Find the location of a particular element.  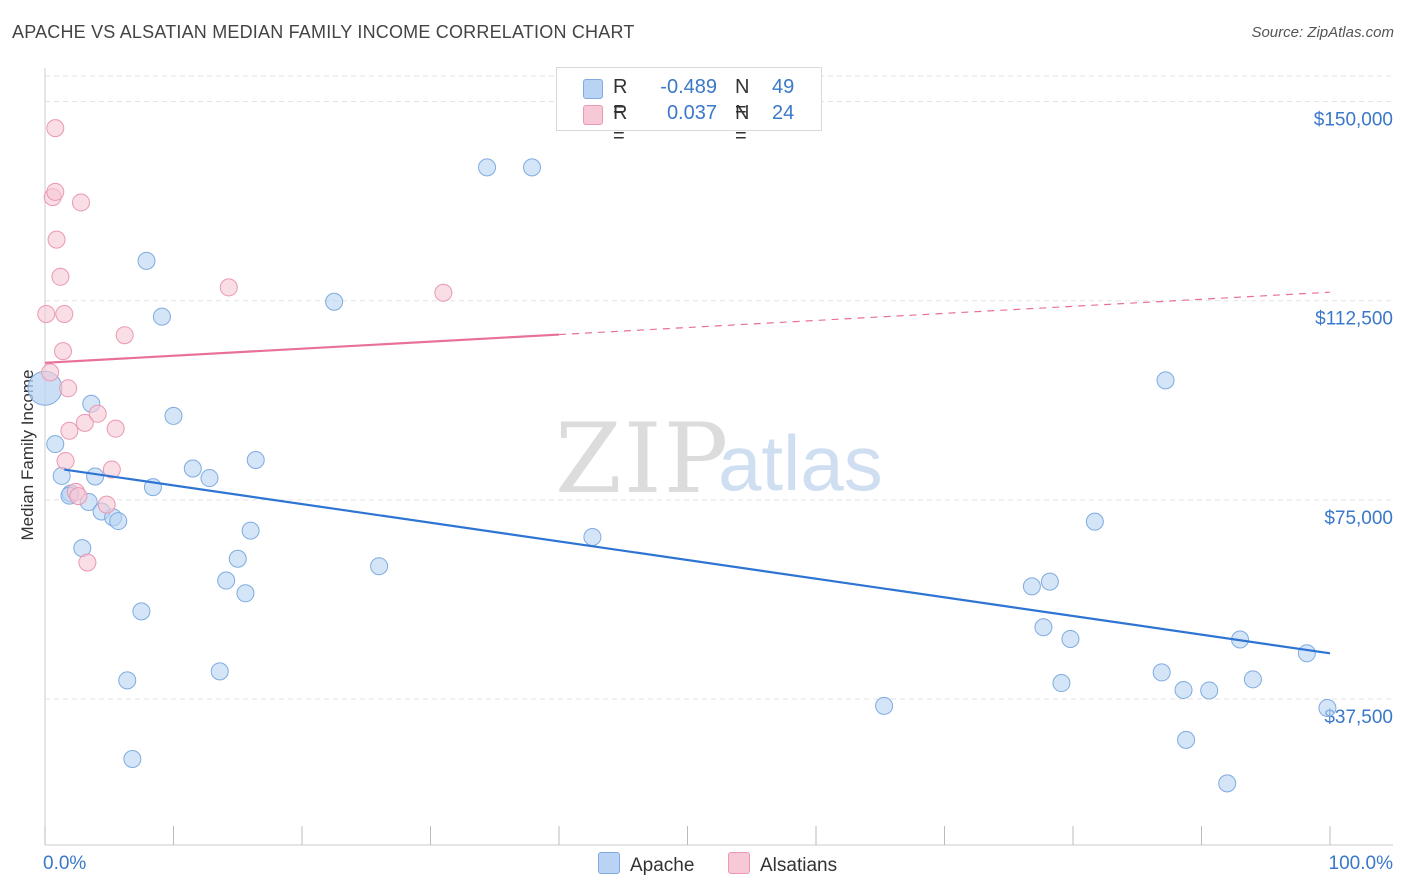

y-tick-label: $37,500 is located at coordinates (1358, 717).